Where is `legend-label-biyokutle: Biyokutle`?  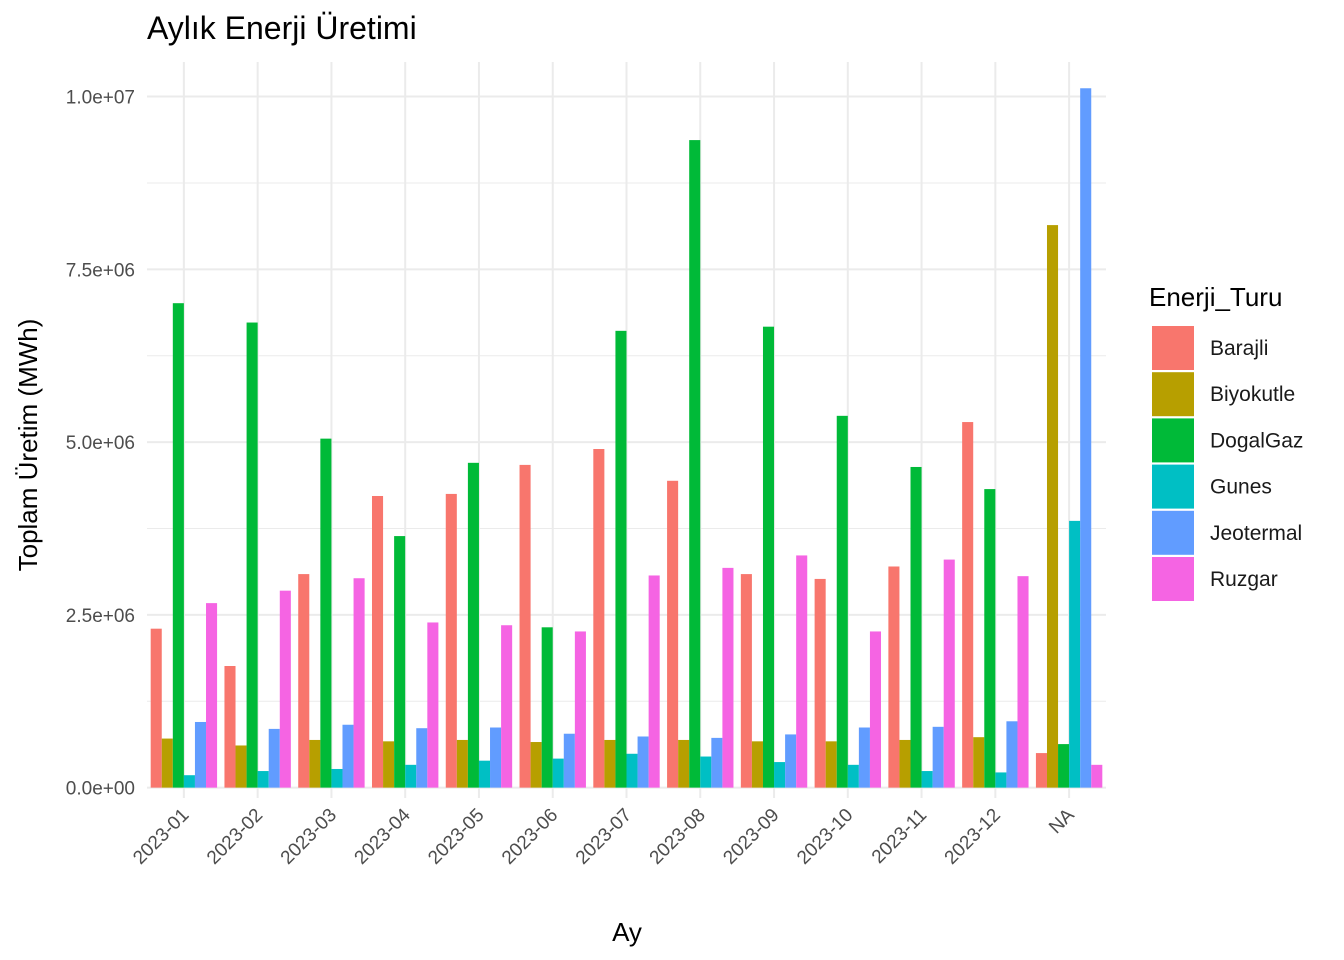
legend-label-biyokutle: Biyokutle is located at coordinates (1252, 394).